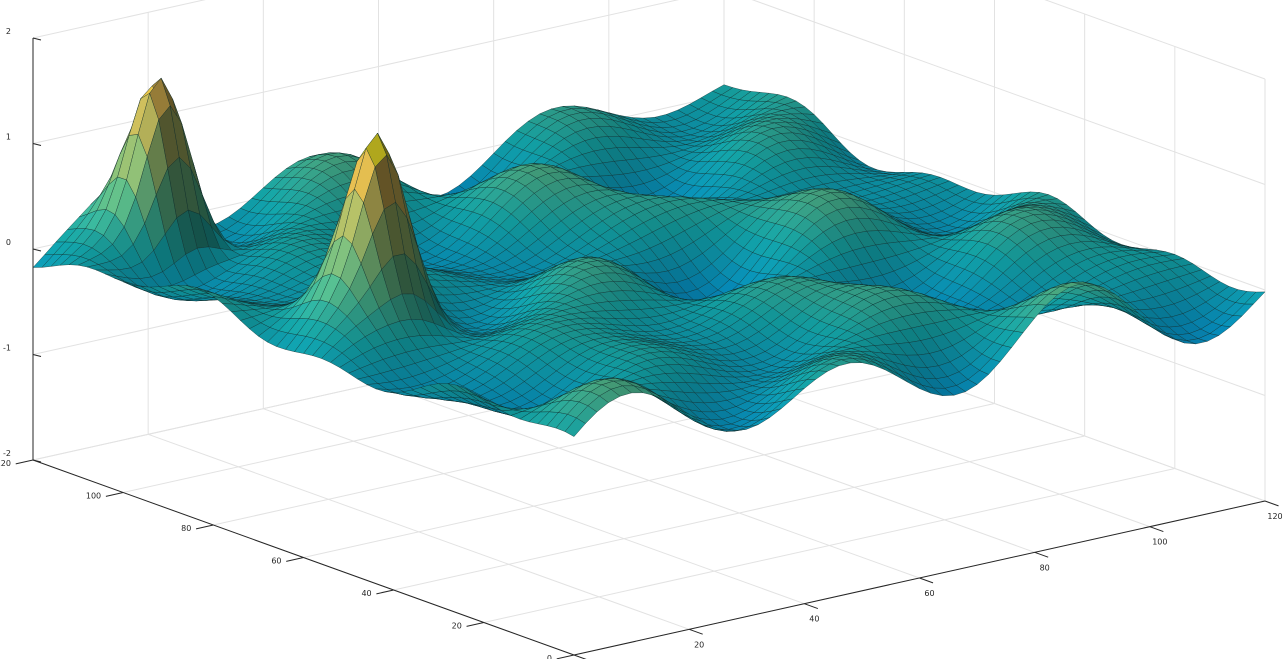 This screenshot has height=659, width=1286. Describe the element at coordinates (276, 561) in the screenshot. I see `y-tick-label: 60` at that location.